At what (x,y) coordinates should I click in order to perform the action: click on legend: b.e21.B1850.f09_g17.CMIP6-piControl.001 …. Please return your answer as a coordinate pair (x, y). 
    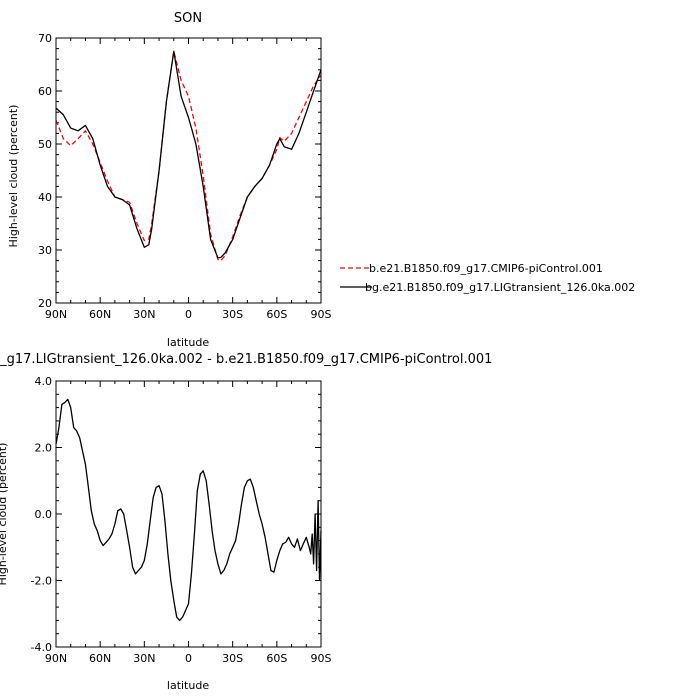
    Looking at the image, I should click on (487, 278).